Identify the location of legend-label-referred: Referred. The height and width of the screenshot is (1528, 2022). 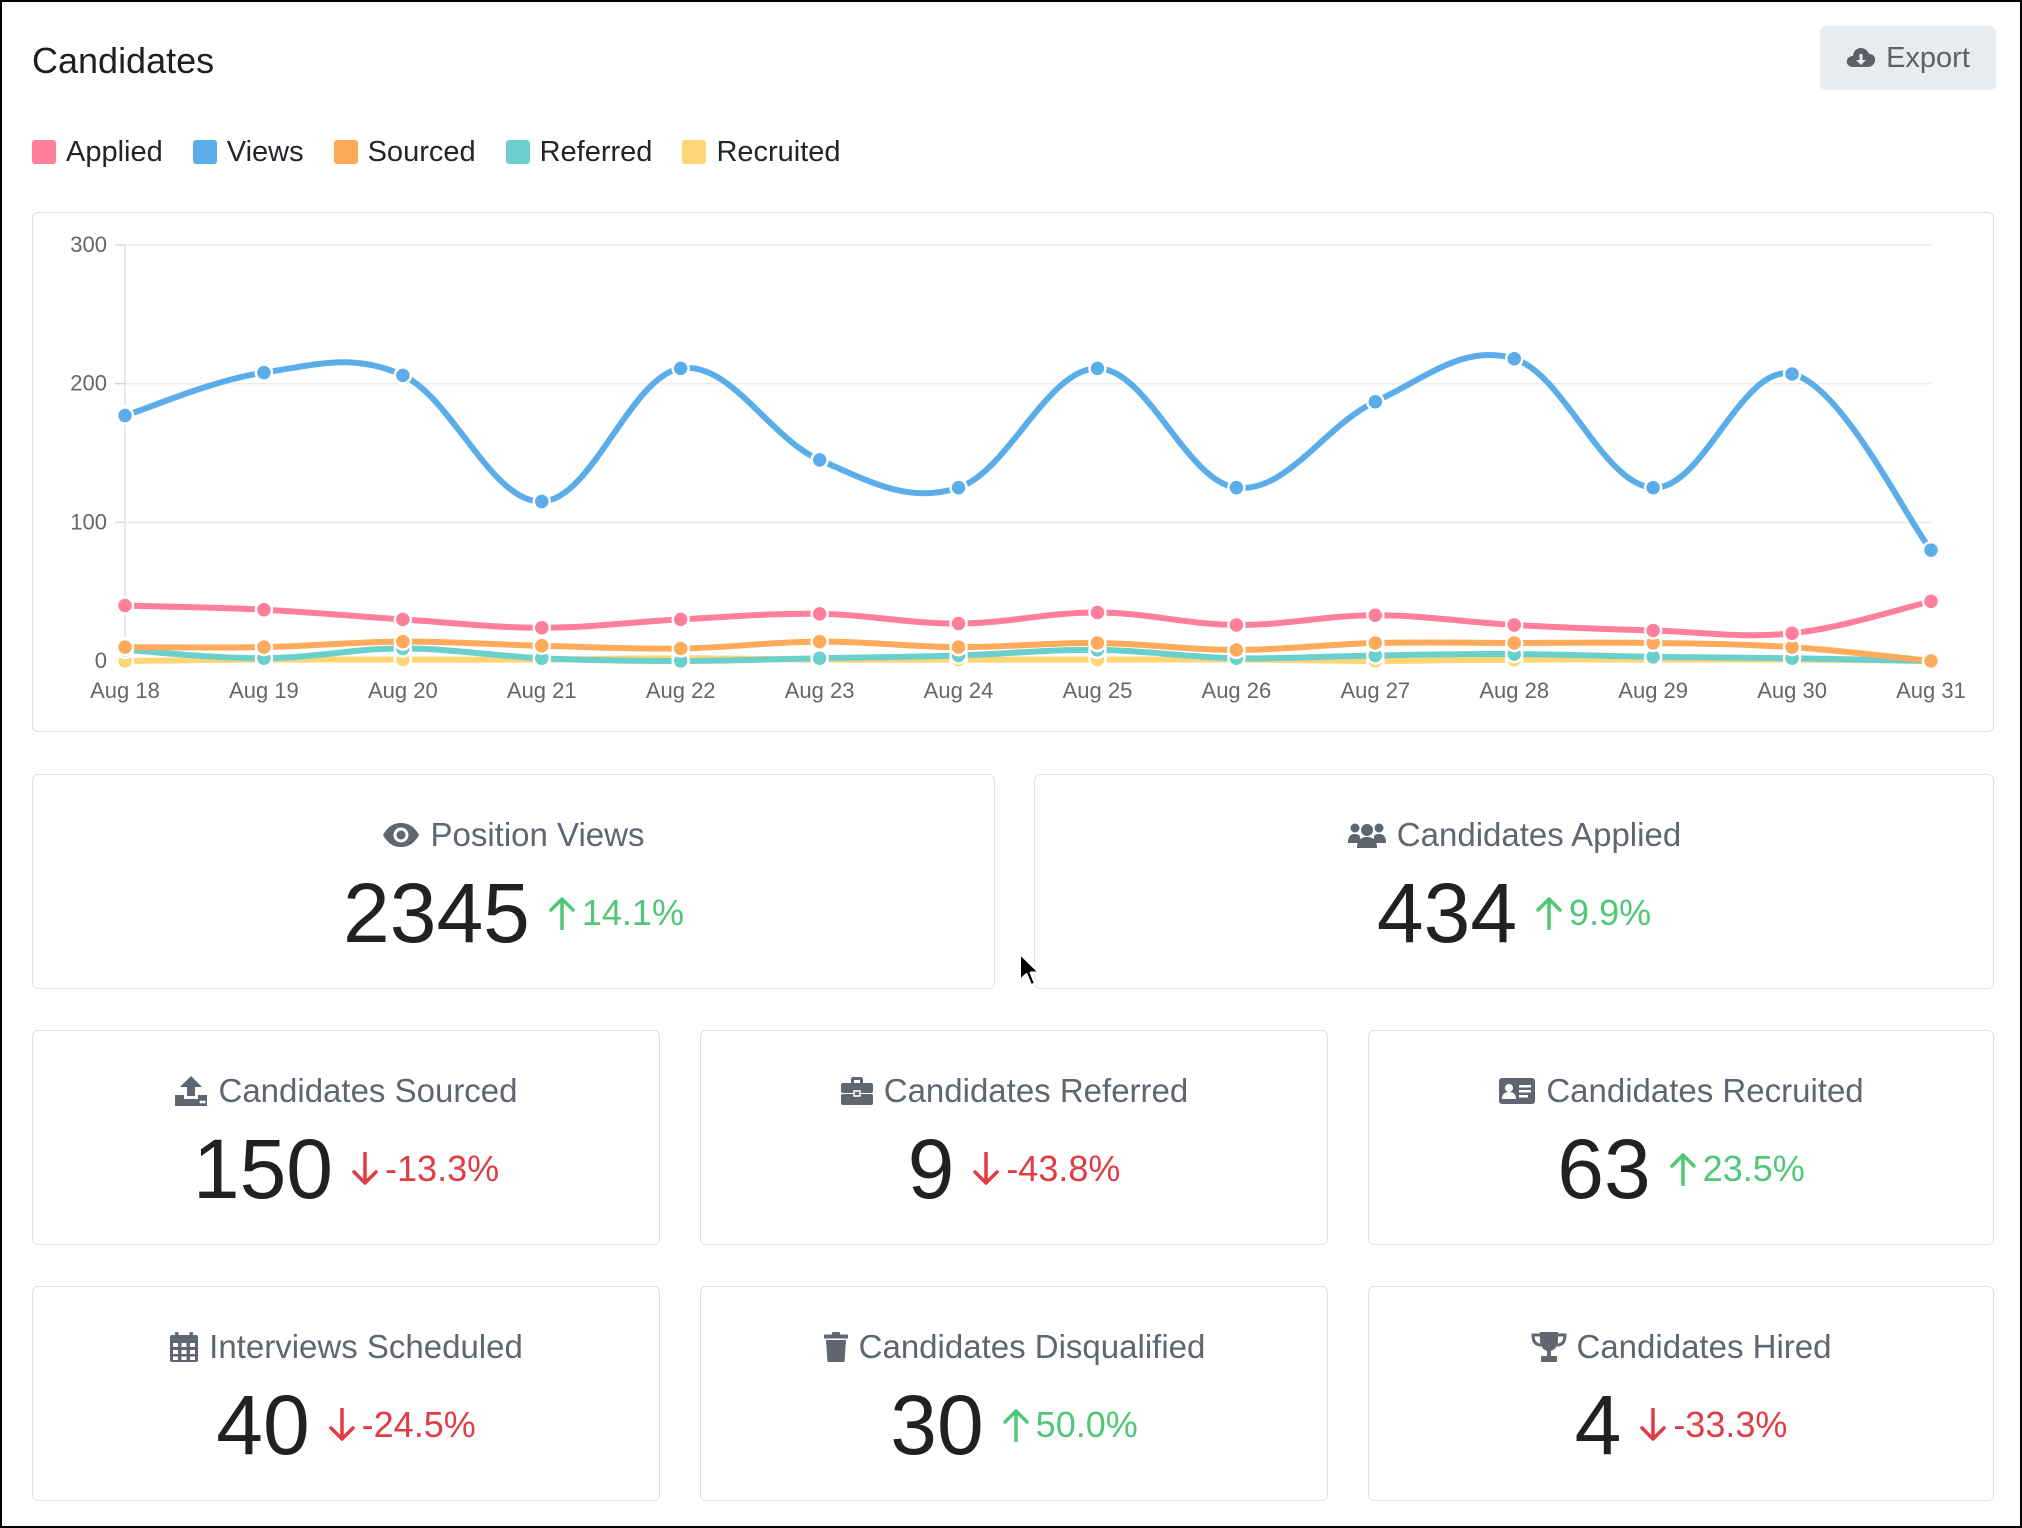
(596, 151).